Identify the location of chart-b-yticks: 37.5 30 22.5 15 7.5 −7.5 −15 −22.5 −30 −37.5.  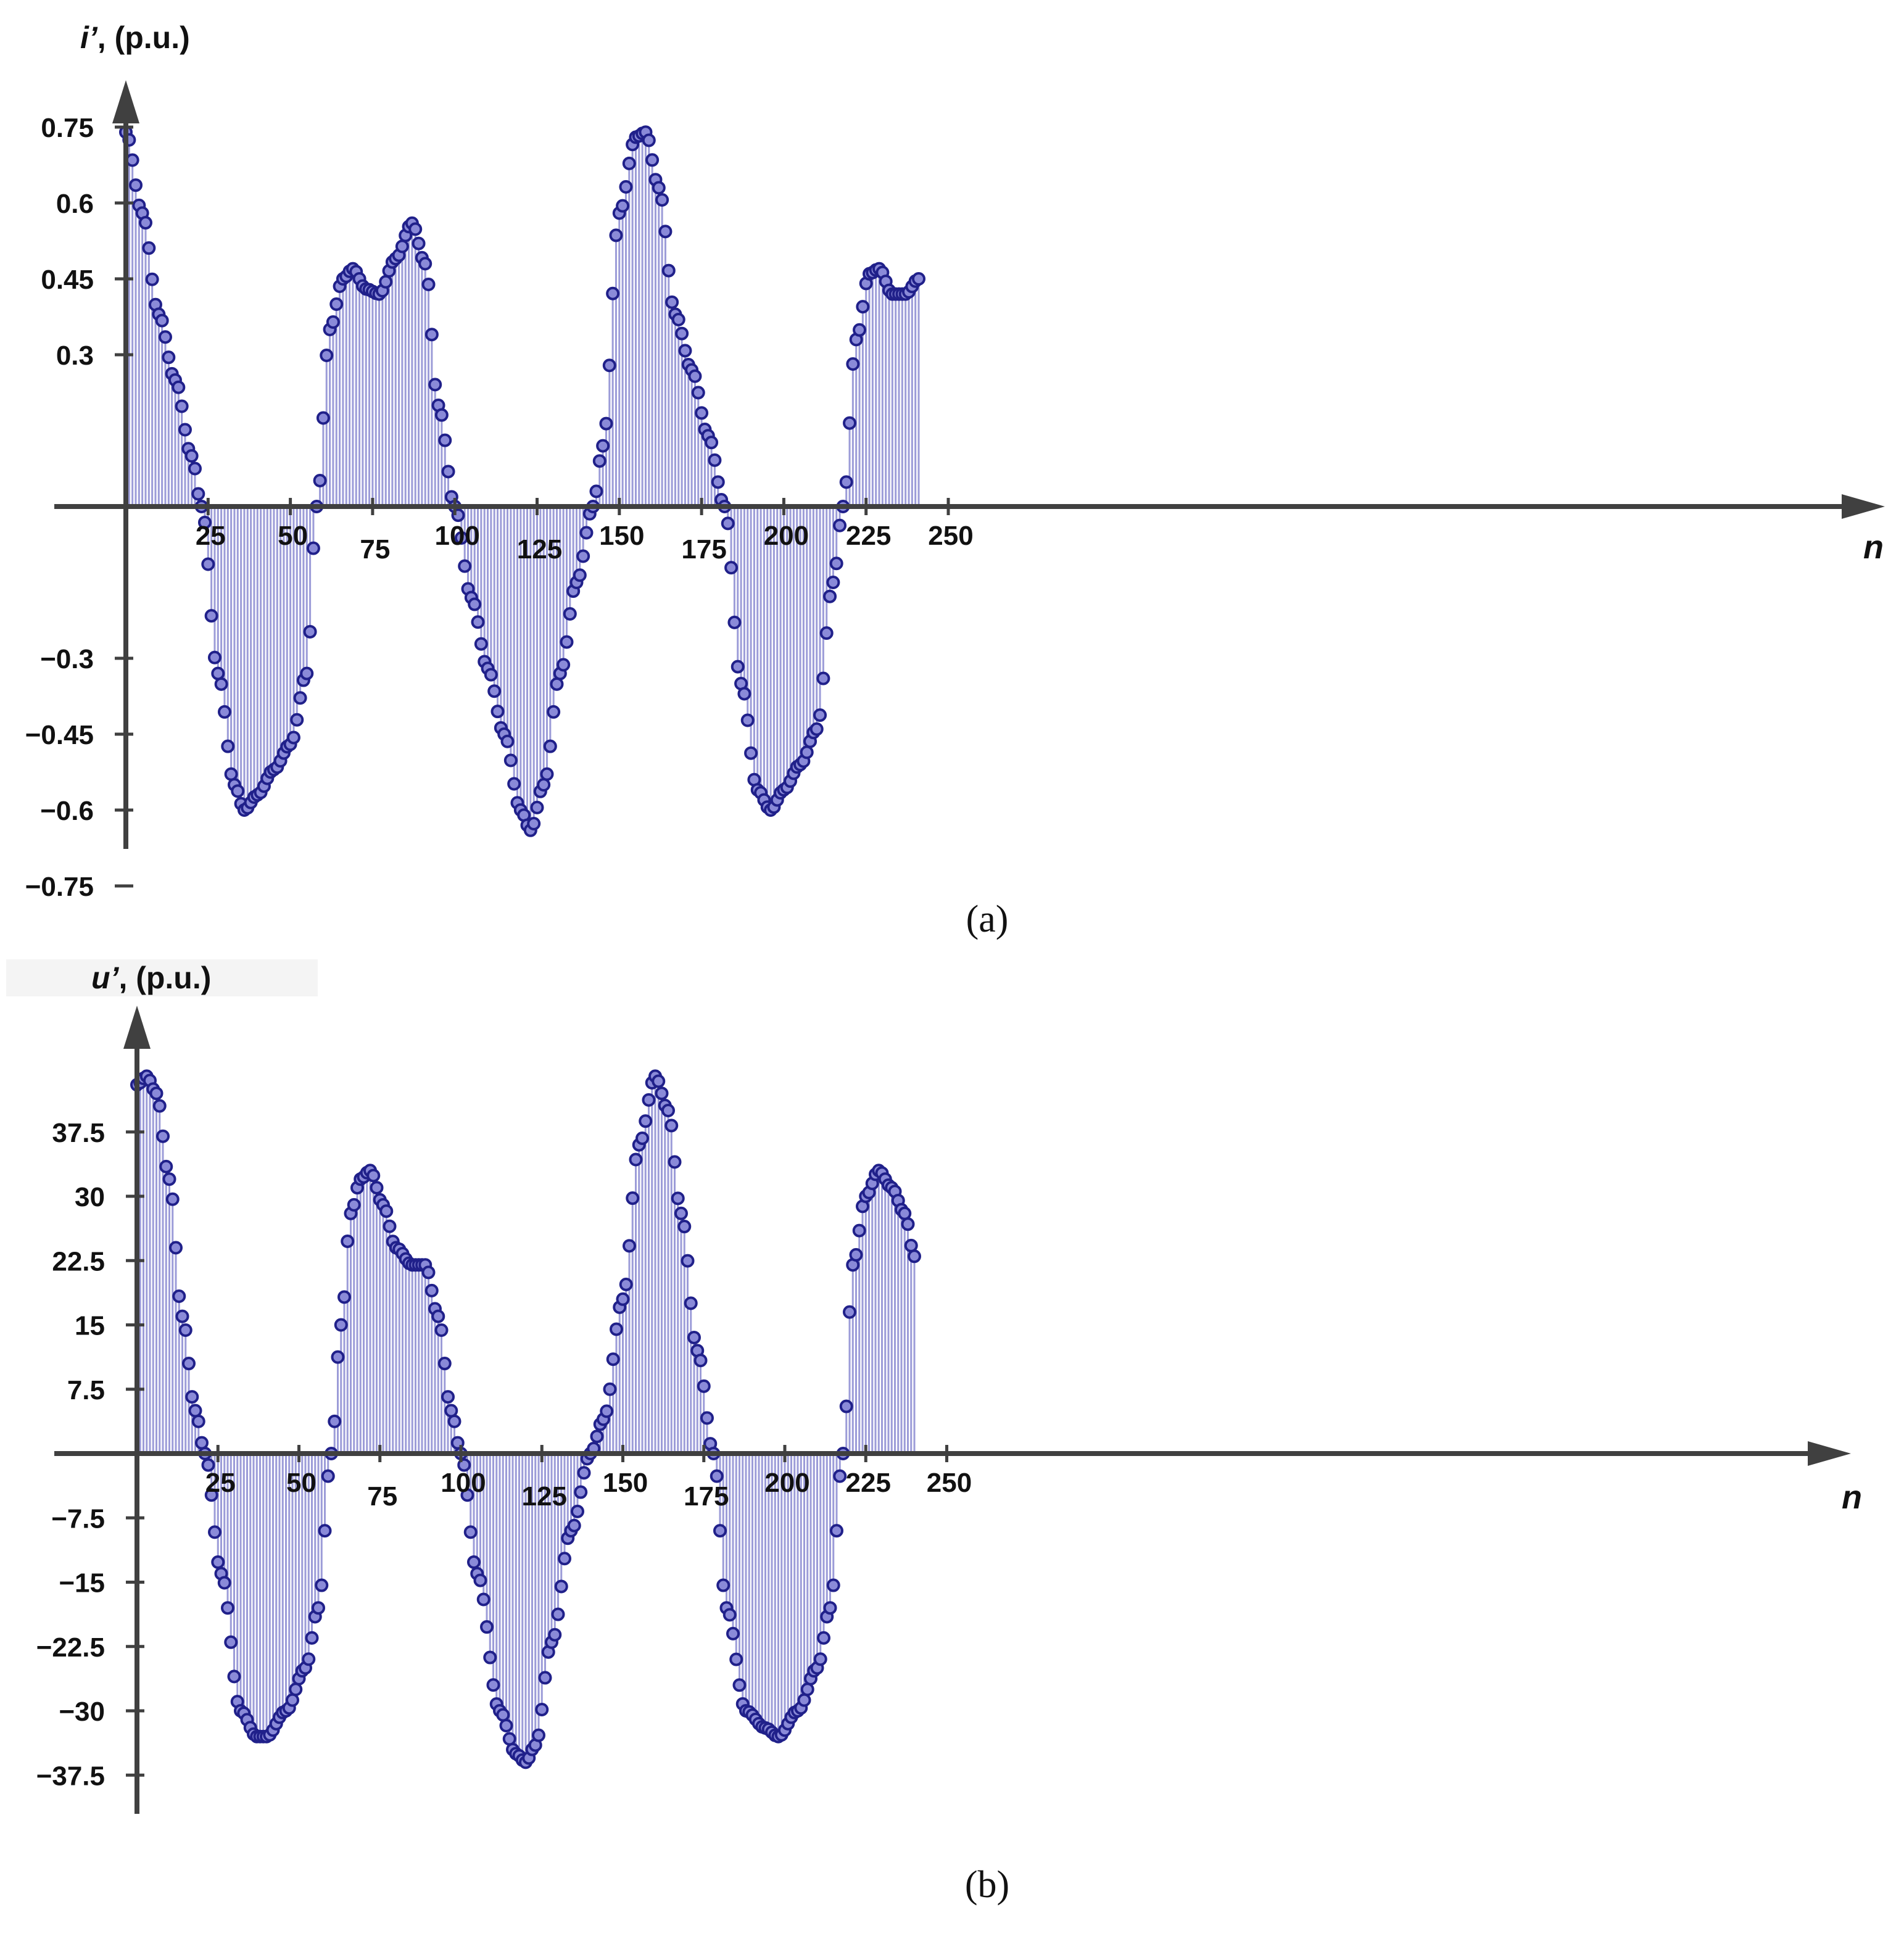
(90, 1454).